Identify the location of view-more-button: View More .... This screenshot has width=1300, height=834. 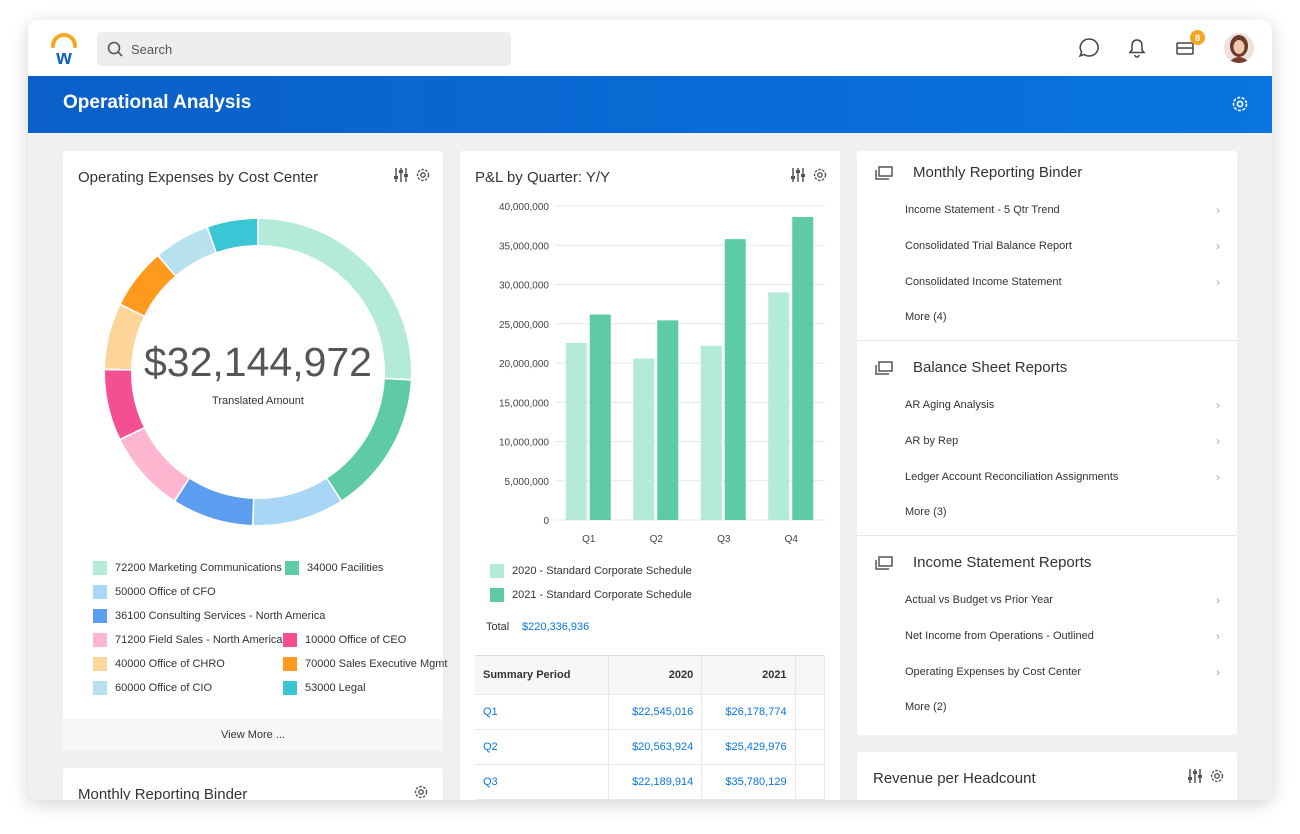
(253, 735).